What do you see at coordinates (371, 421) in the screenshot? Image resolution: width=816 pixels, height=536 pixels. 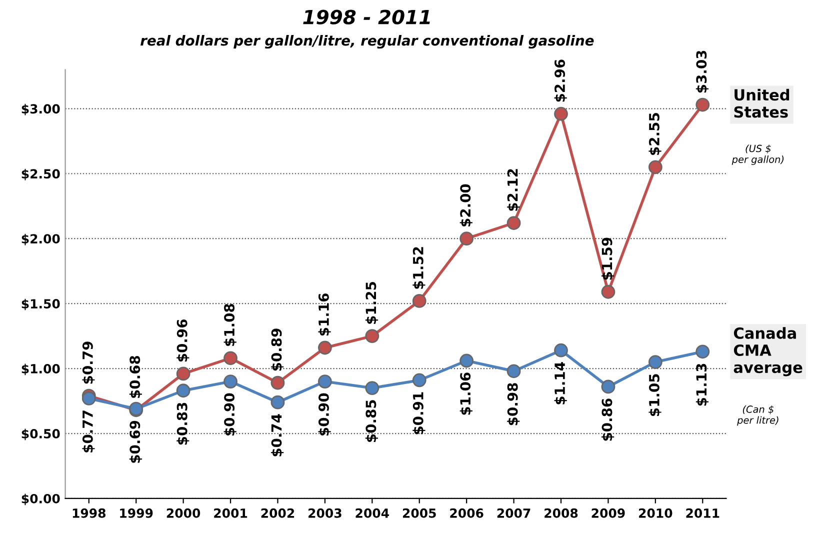 I see `data-label: $0.85` at bounding box center [371, 421].